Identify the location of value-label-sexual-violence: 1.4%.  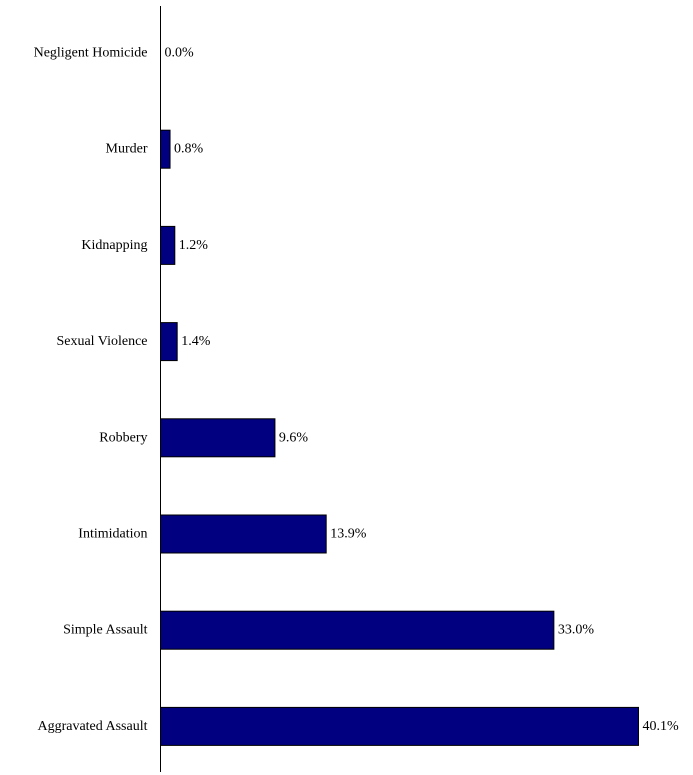
(196, 341).